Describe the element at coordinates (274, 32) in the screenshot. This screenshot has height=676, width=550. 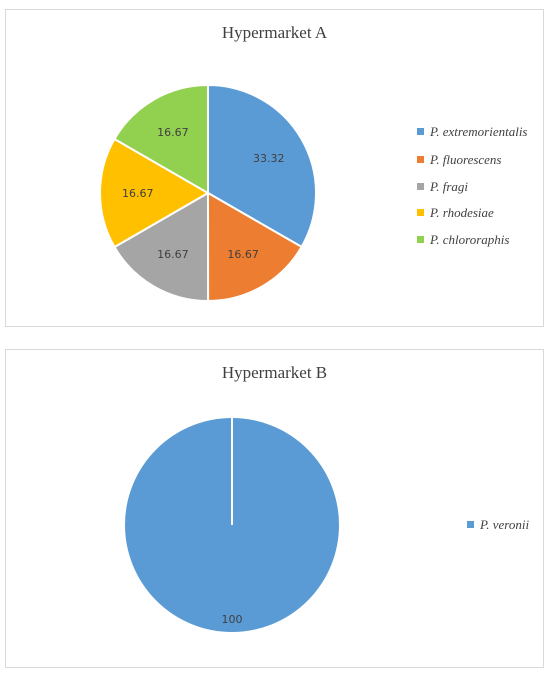
I see `chart-title: Hypermarket A` at that location.